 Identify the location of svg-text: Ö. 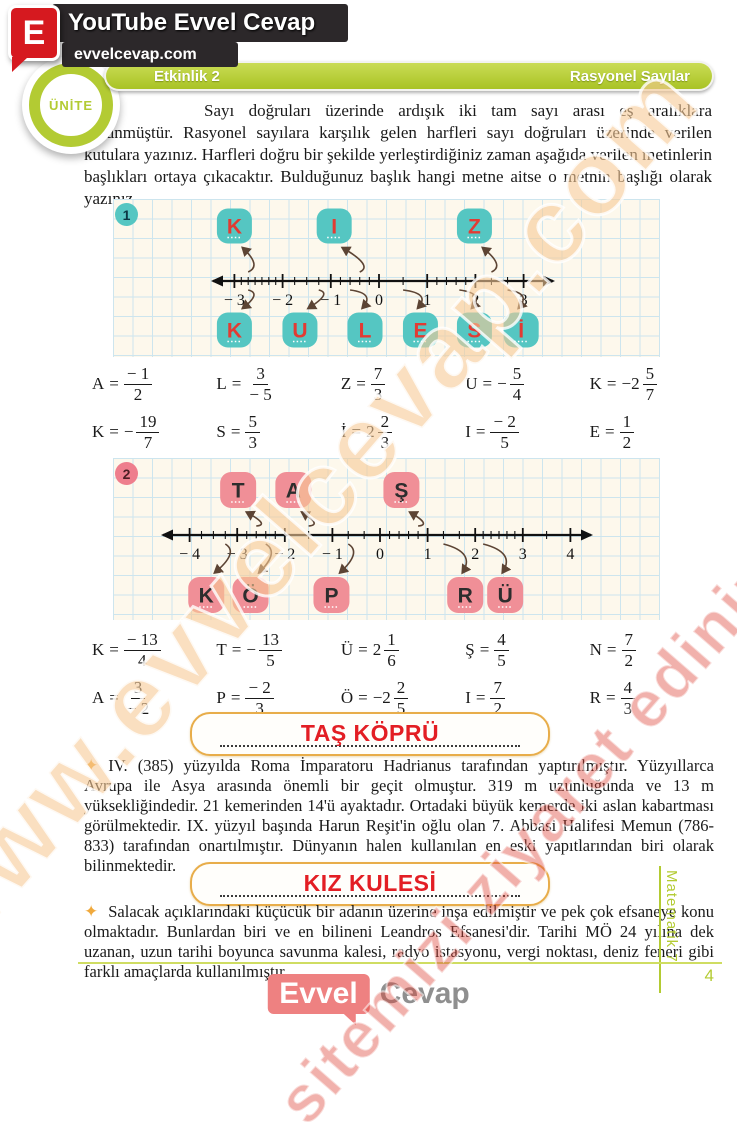
(250, 596).